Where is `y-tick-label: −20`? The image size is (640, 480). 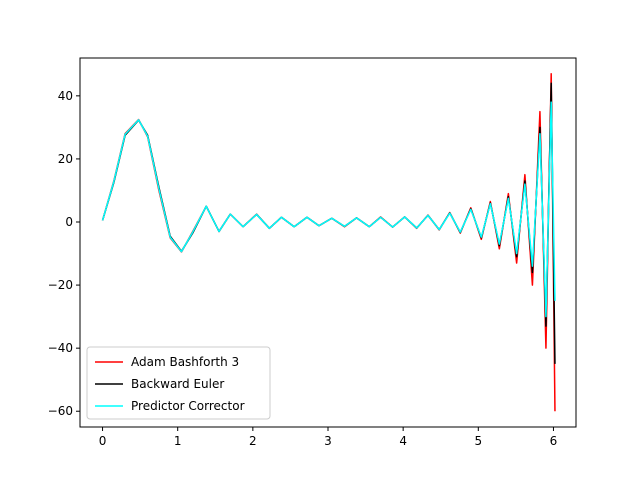
y-tick-label: −20 is located at coordinates (60, 285).